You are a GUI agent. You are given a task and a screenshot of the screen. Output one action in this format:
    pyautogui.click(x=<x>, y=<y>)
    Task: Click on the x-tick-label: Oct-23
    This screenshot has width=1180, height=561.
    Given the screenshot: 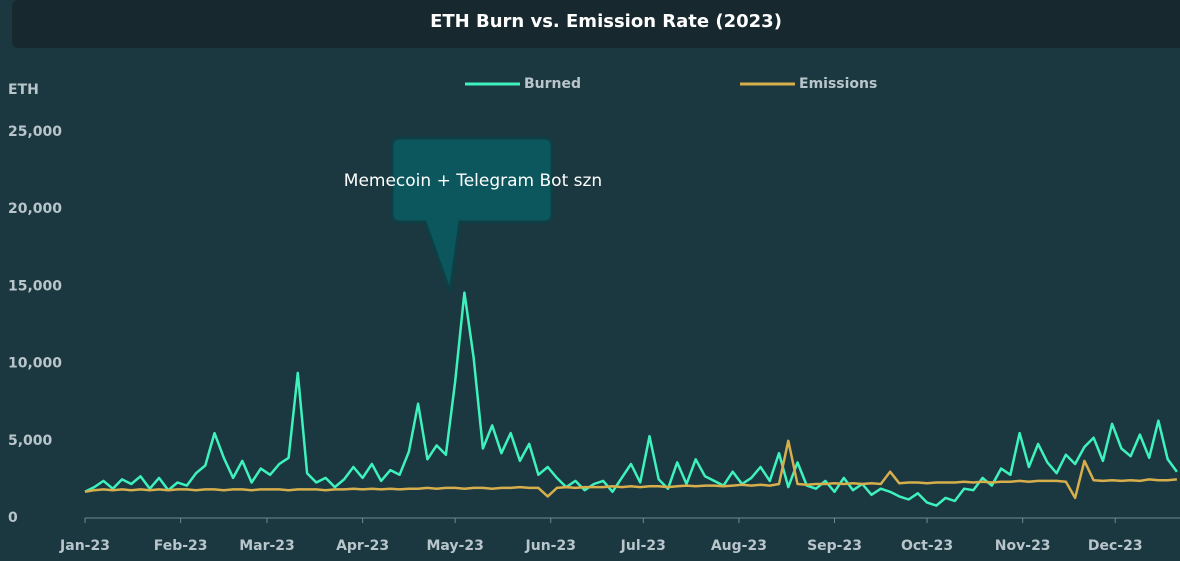 What is the action you would take?
    pyautogui.click(x=927, y=546)
    